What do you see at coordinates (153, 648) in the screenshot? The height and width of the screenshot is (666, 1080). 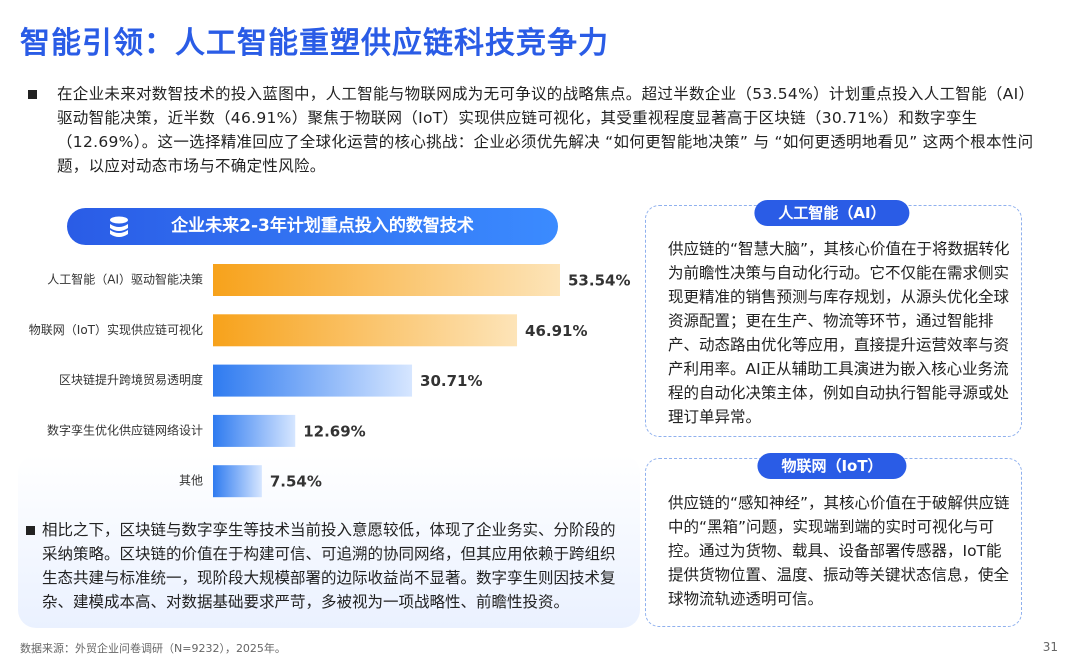 I see `source-note: 数据来源：外贸企业问卷调研（N=9232），2025年。` at bounding box center [153, 648].